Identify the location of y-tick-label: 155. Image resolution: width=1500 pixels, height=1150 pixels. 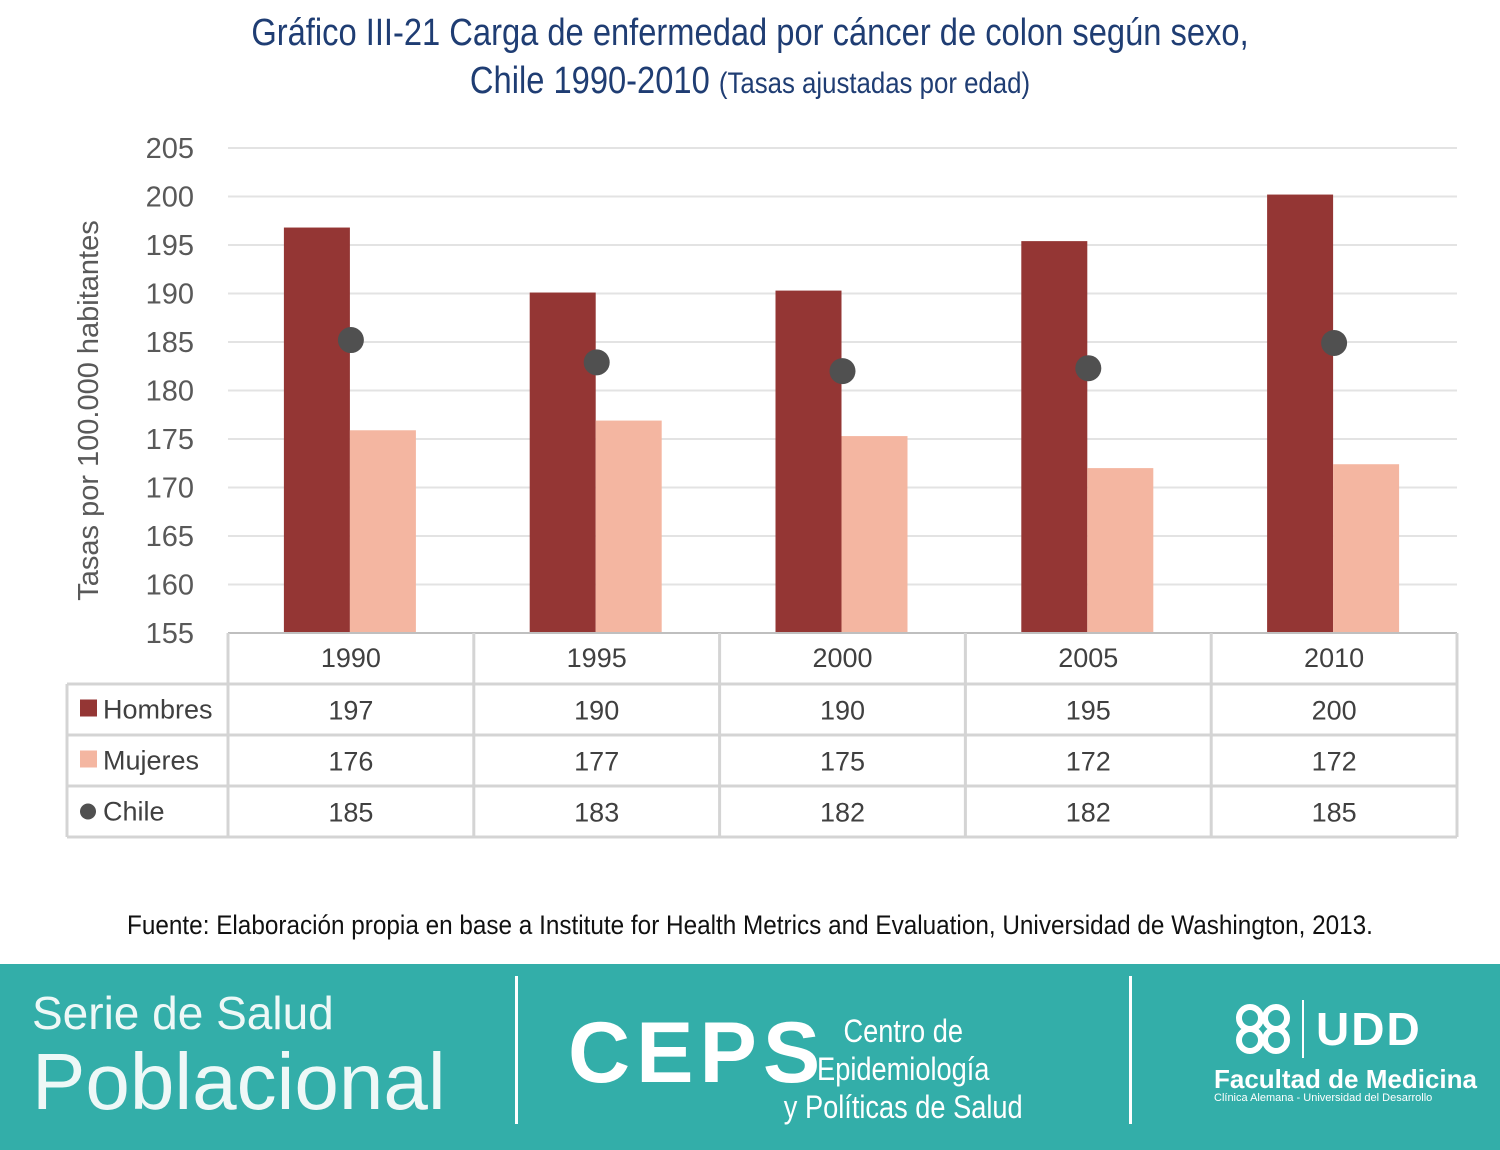
(170, 634).